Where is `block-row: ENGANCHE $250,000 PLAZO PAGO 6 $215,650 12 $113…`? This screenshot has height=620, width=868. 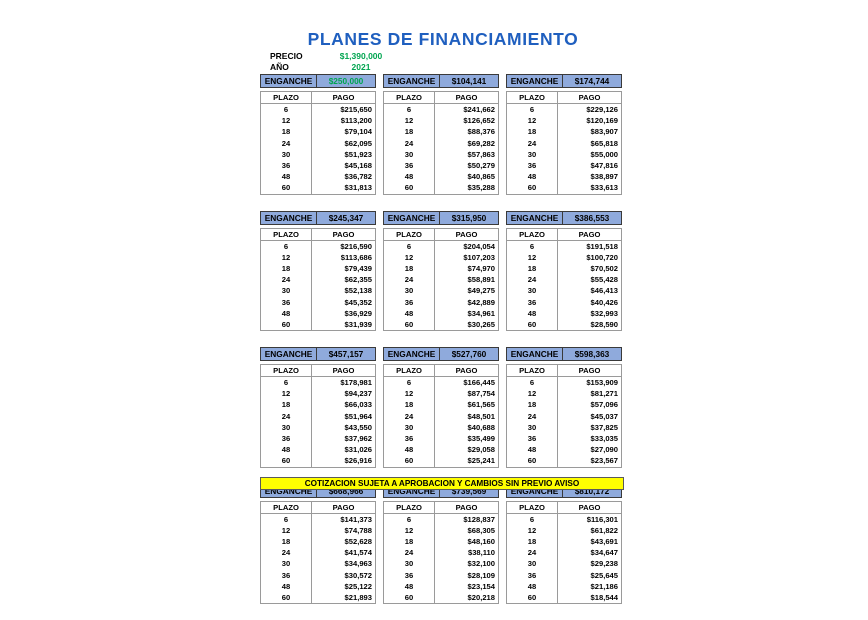
block-row: ENGANCHE $250,000 PLAZO PAGO 6 $215,650 12 $113… is located at coordinates (442, 134).